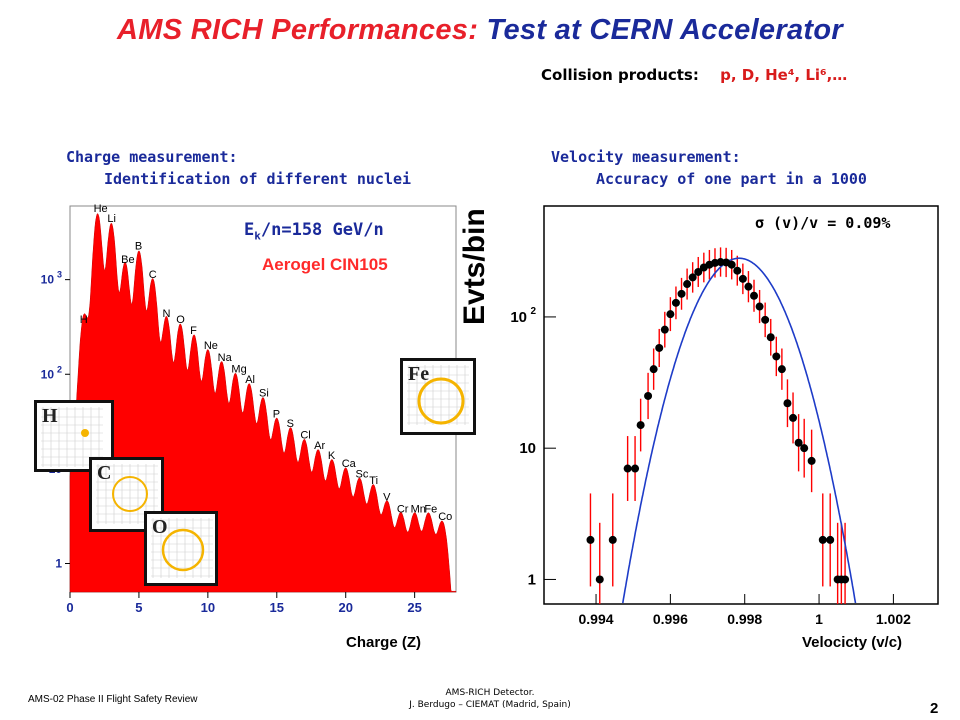  I want to click on footer-affiliation: J. Berdugo – CIEMAT (Madrid, Spain), so click(490, 705).